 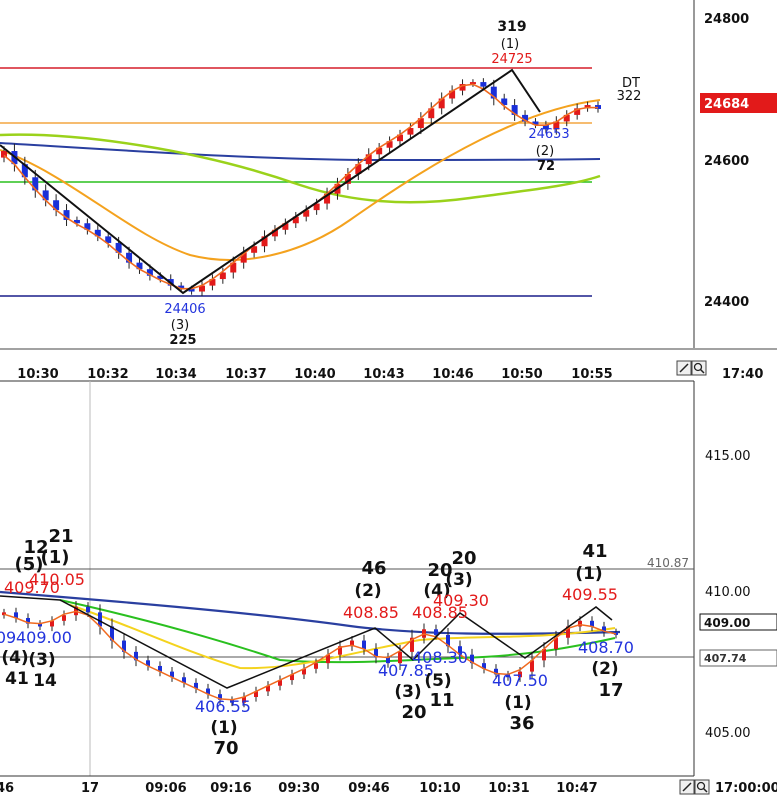 What do you see at coordinates (725, 658) in the screenshot?
I see `bottom-level-tag-text: 407.74` at bounding box center [725, 658].